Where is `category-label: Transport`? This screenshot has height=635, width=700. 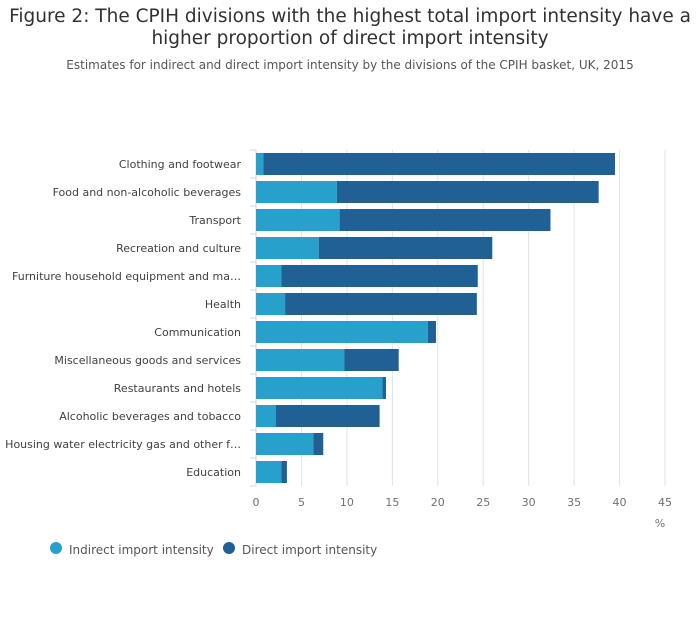
category-label: Transport is located at coordinates (214, 220).